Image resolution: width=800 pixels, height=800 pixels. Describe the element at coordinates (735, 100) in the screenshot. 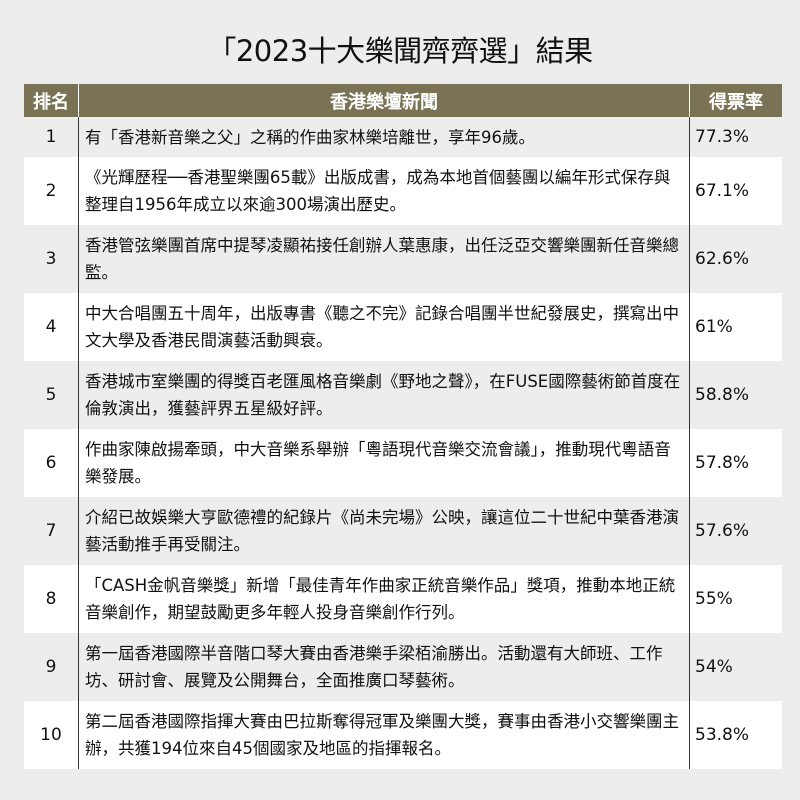

I see `header-percent: 得票率` at that location.